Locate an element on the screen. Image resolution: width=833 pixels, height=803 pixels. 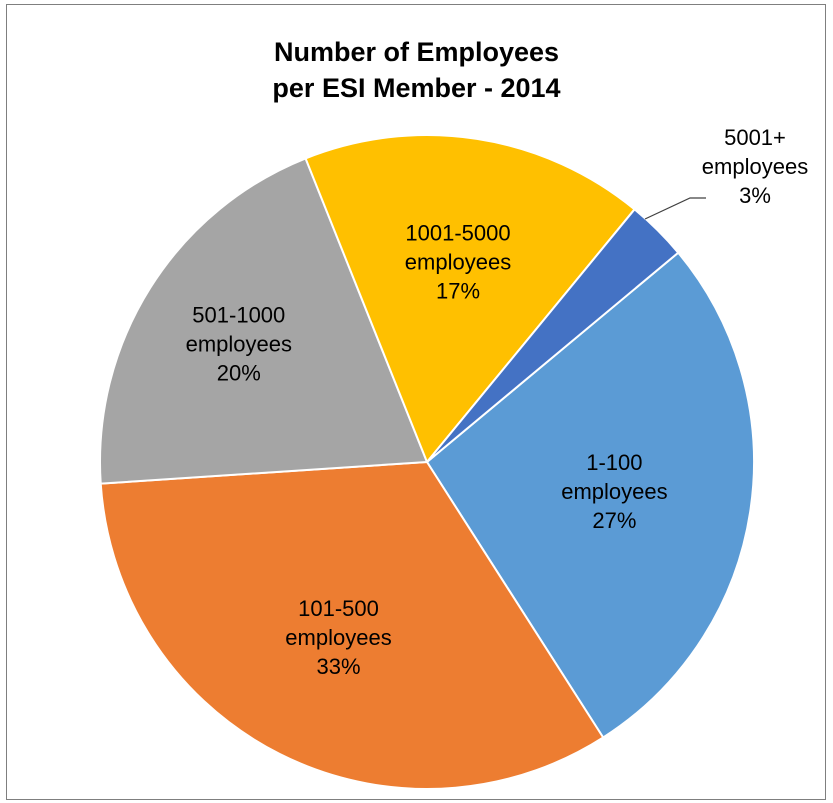
slice-label-4-line-1: 1001-5000 is located at coordinates (457, 233).